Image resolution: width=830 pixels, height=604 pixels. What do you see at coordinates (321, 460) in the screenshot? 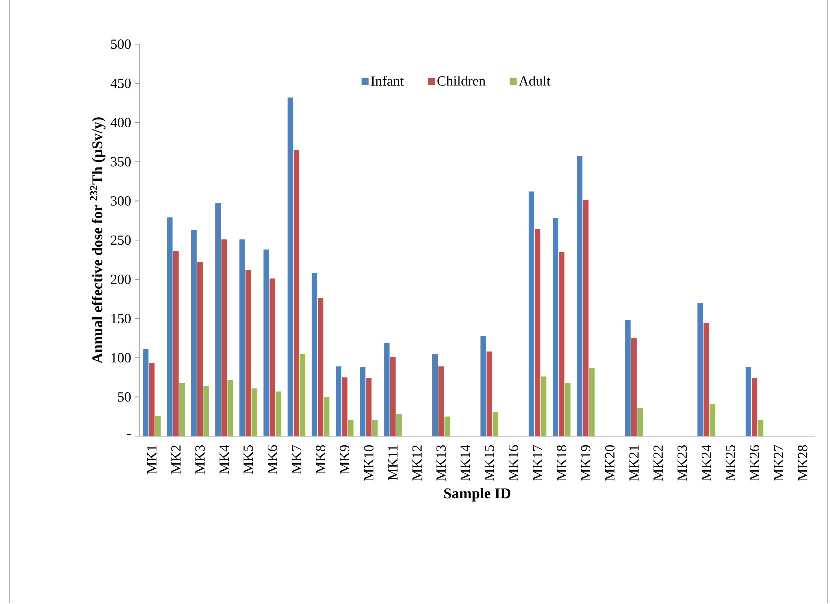
I see `x-tick-label: MK8` at bounding box center [321, 460].